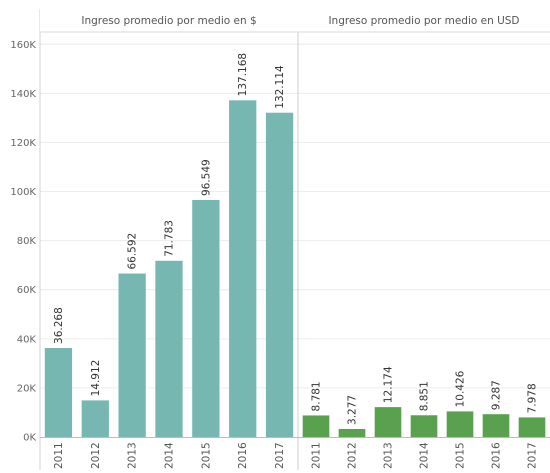 The height and width of the screenshot is (473, 550). Describe the element at coordinates (59, 325) in the screenshot. I see `data-label-2011: 36.268` at that location.